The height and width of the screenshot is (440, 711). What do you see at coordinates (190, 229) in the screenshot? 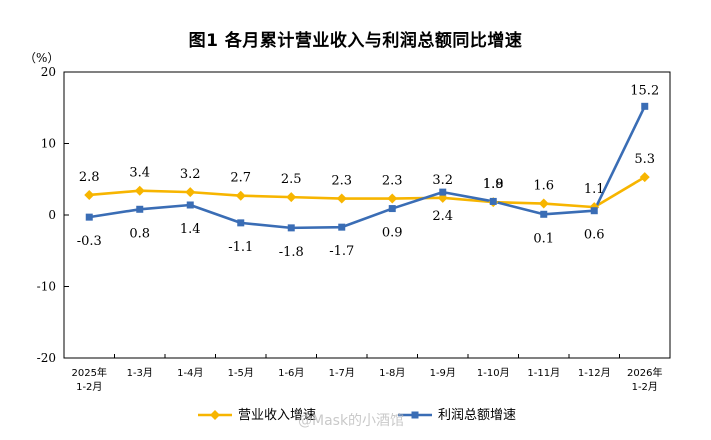
I see `profit-data-label: 1.4` at bounding box center [190, 229].